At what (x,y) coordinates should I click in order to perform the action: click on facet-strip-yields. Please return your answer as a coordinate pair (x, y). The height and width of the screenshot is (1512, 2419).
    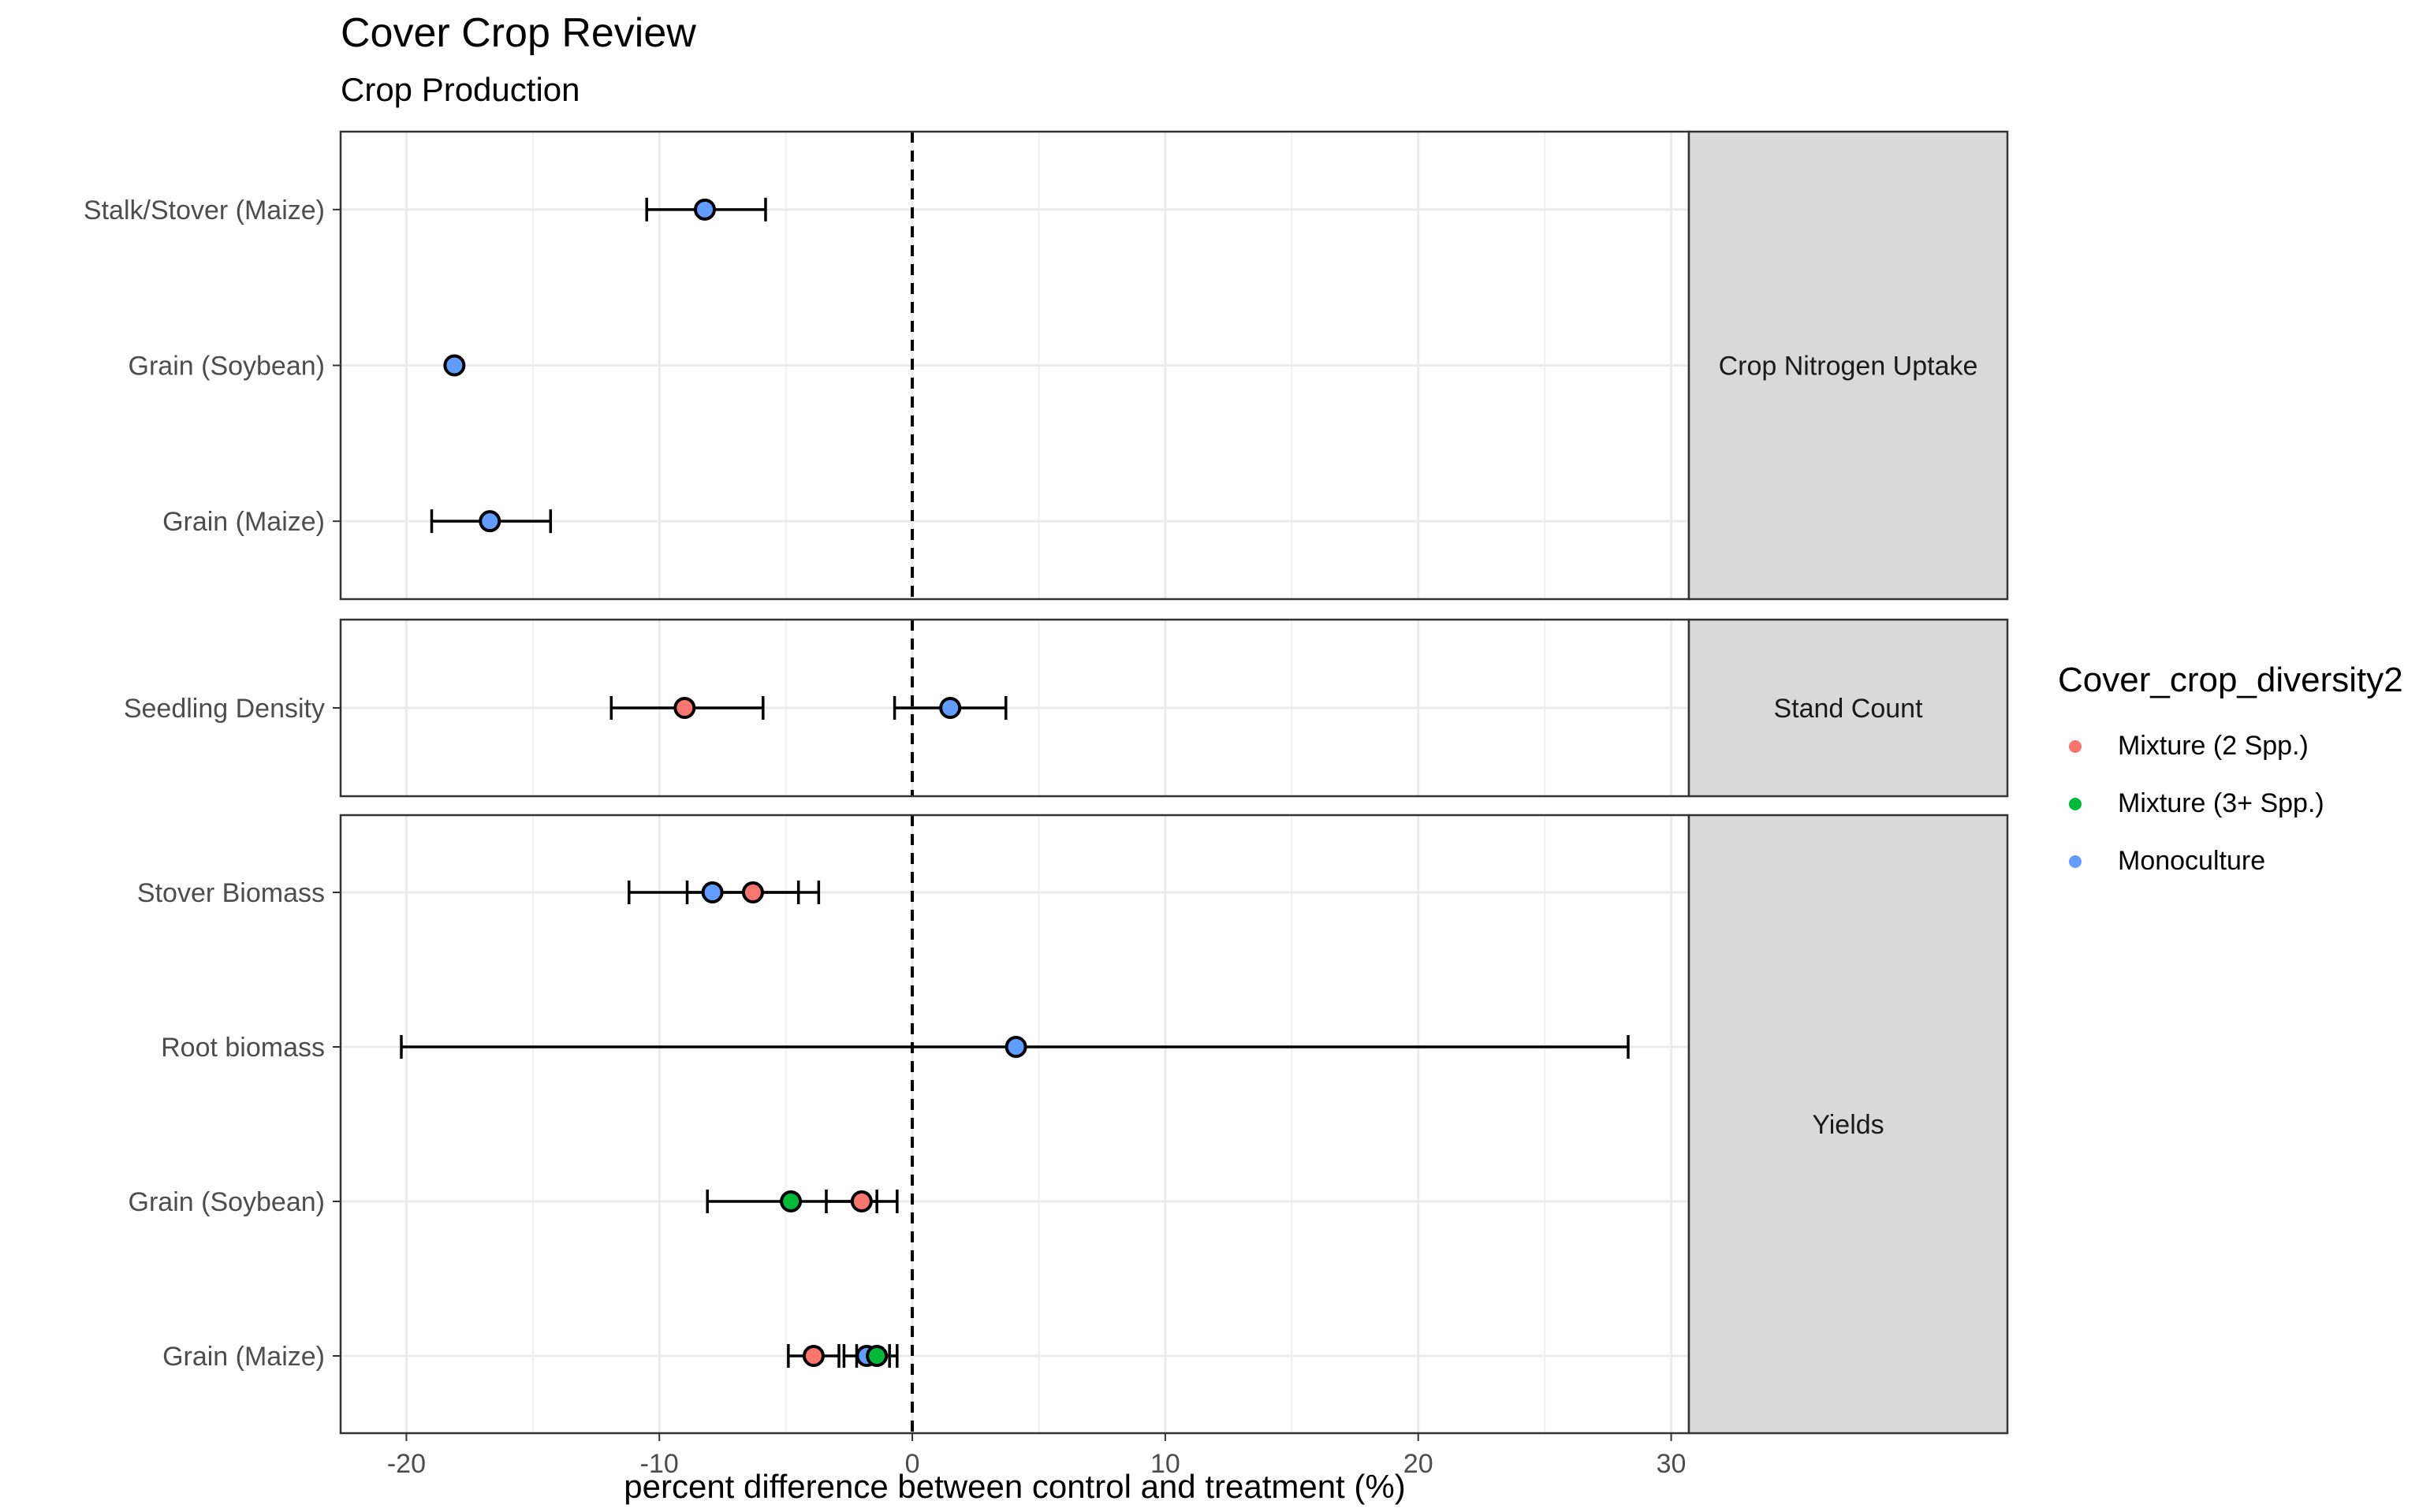
    Looking at the image, I should click on (1848, 1124).